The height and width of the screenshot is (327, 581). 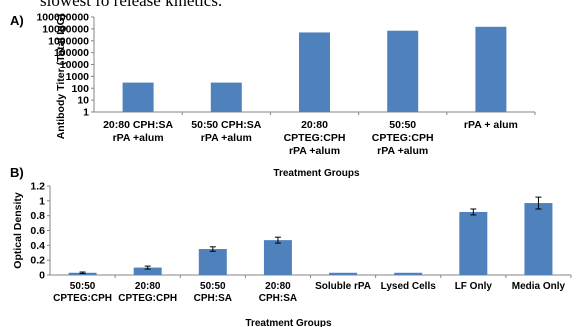 What do you see at coordinates (42, 276) in the screenshot?
I see `y-tick-label: 0` at bounding box center [42, 276].